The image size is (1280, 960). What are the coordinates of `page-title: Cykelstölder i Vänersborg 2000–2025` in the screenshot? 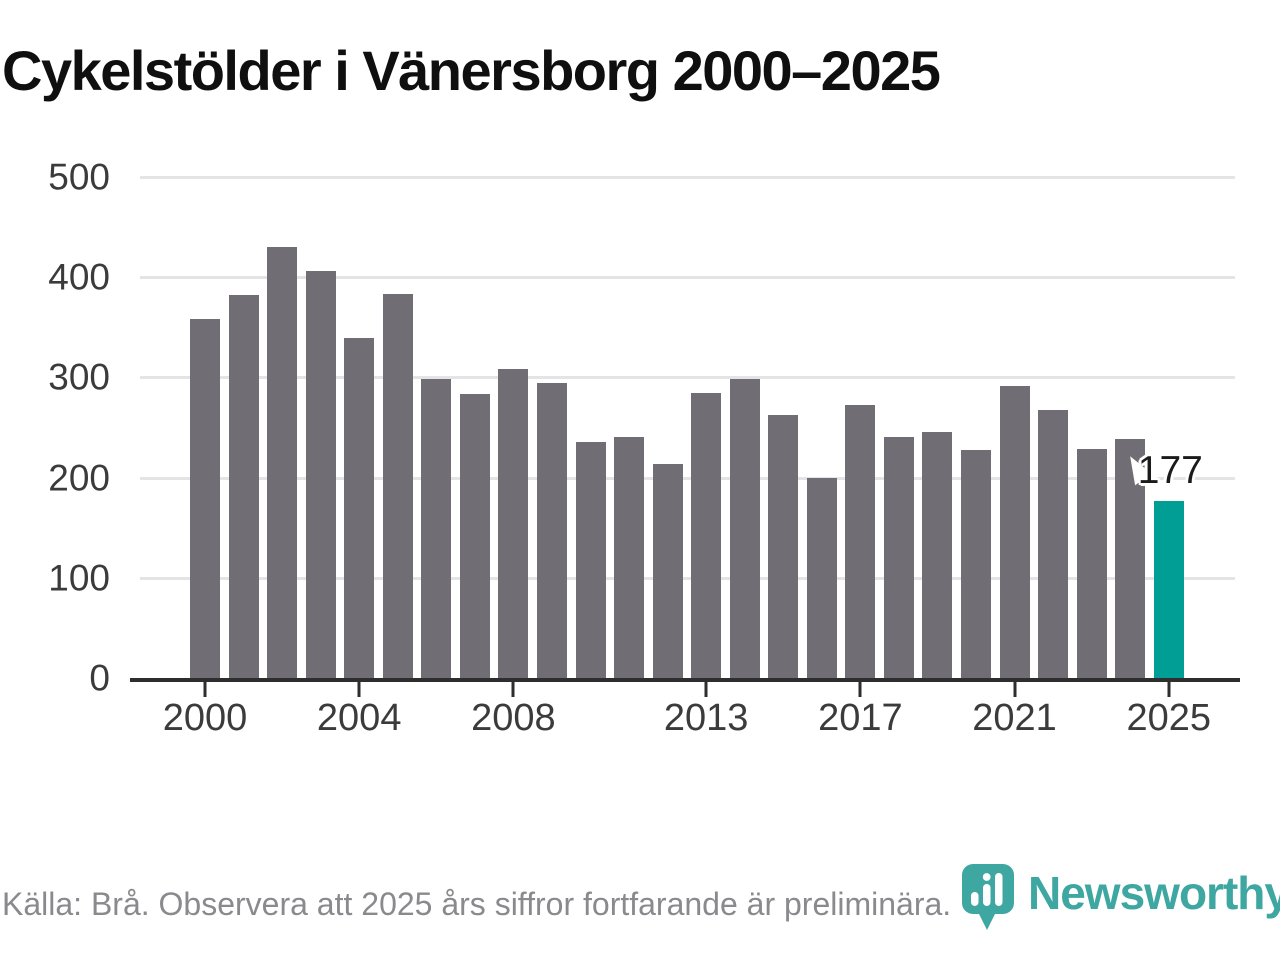 It's located at (471, 70).